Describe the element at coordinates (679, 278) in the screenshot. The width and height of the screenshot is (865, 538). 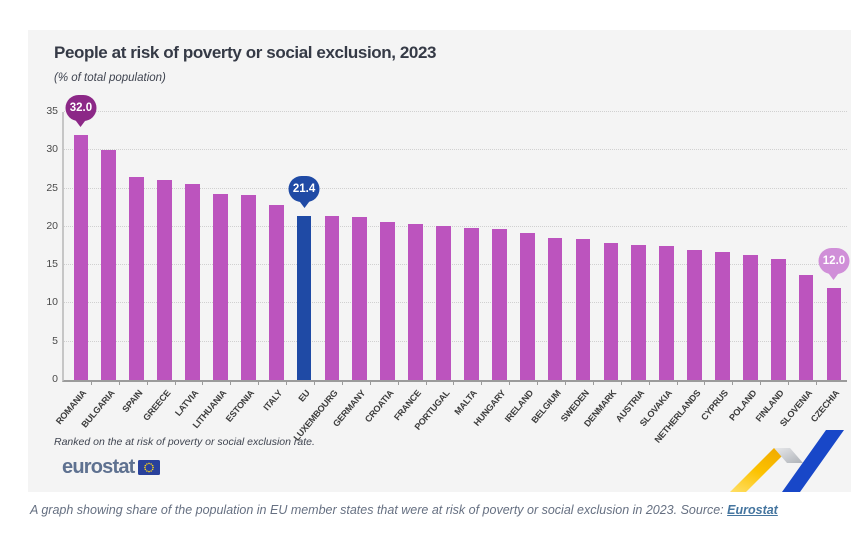
I see `bar-slot: NETHERLANDS` at that location.